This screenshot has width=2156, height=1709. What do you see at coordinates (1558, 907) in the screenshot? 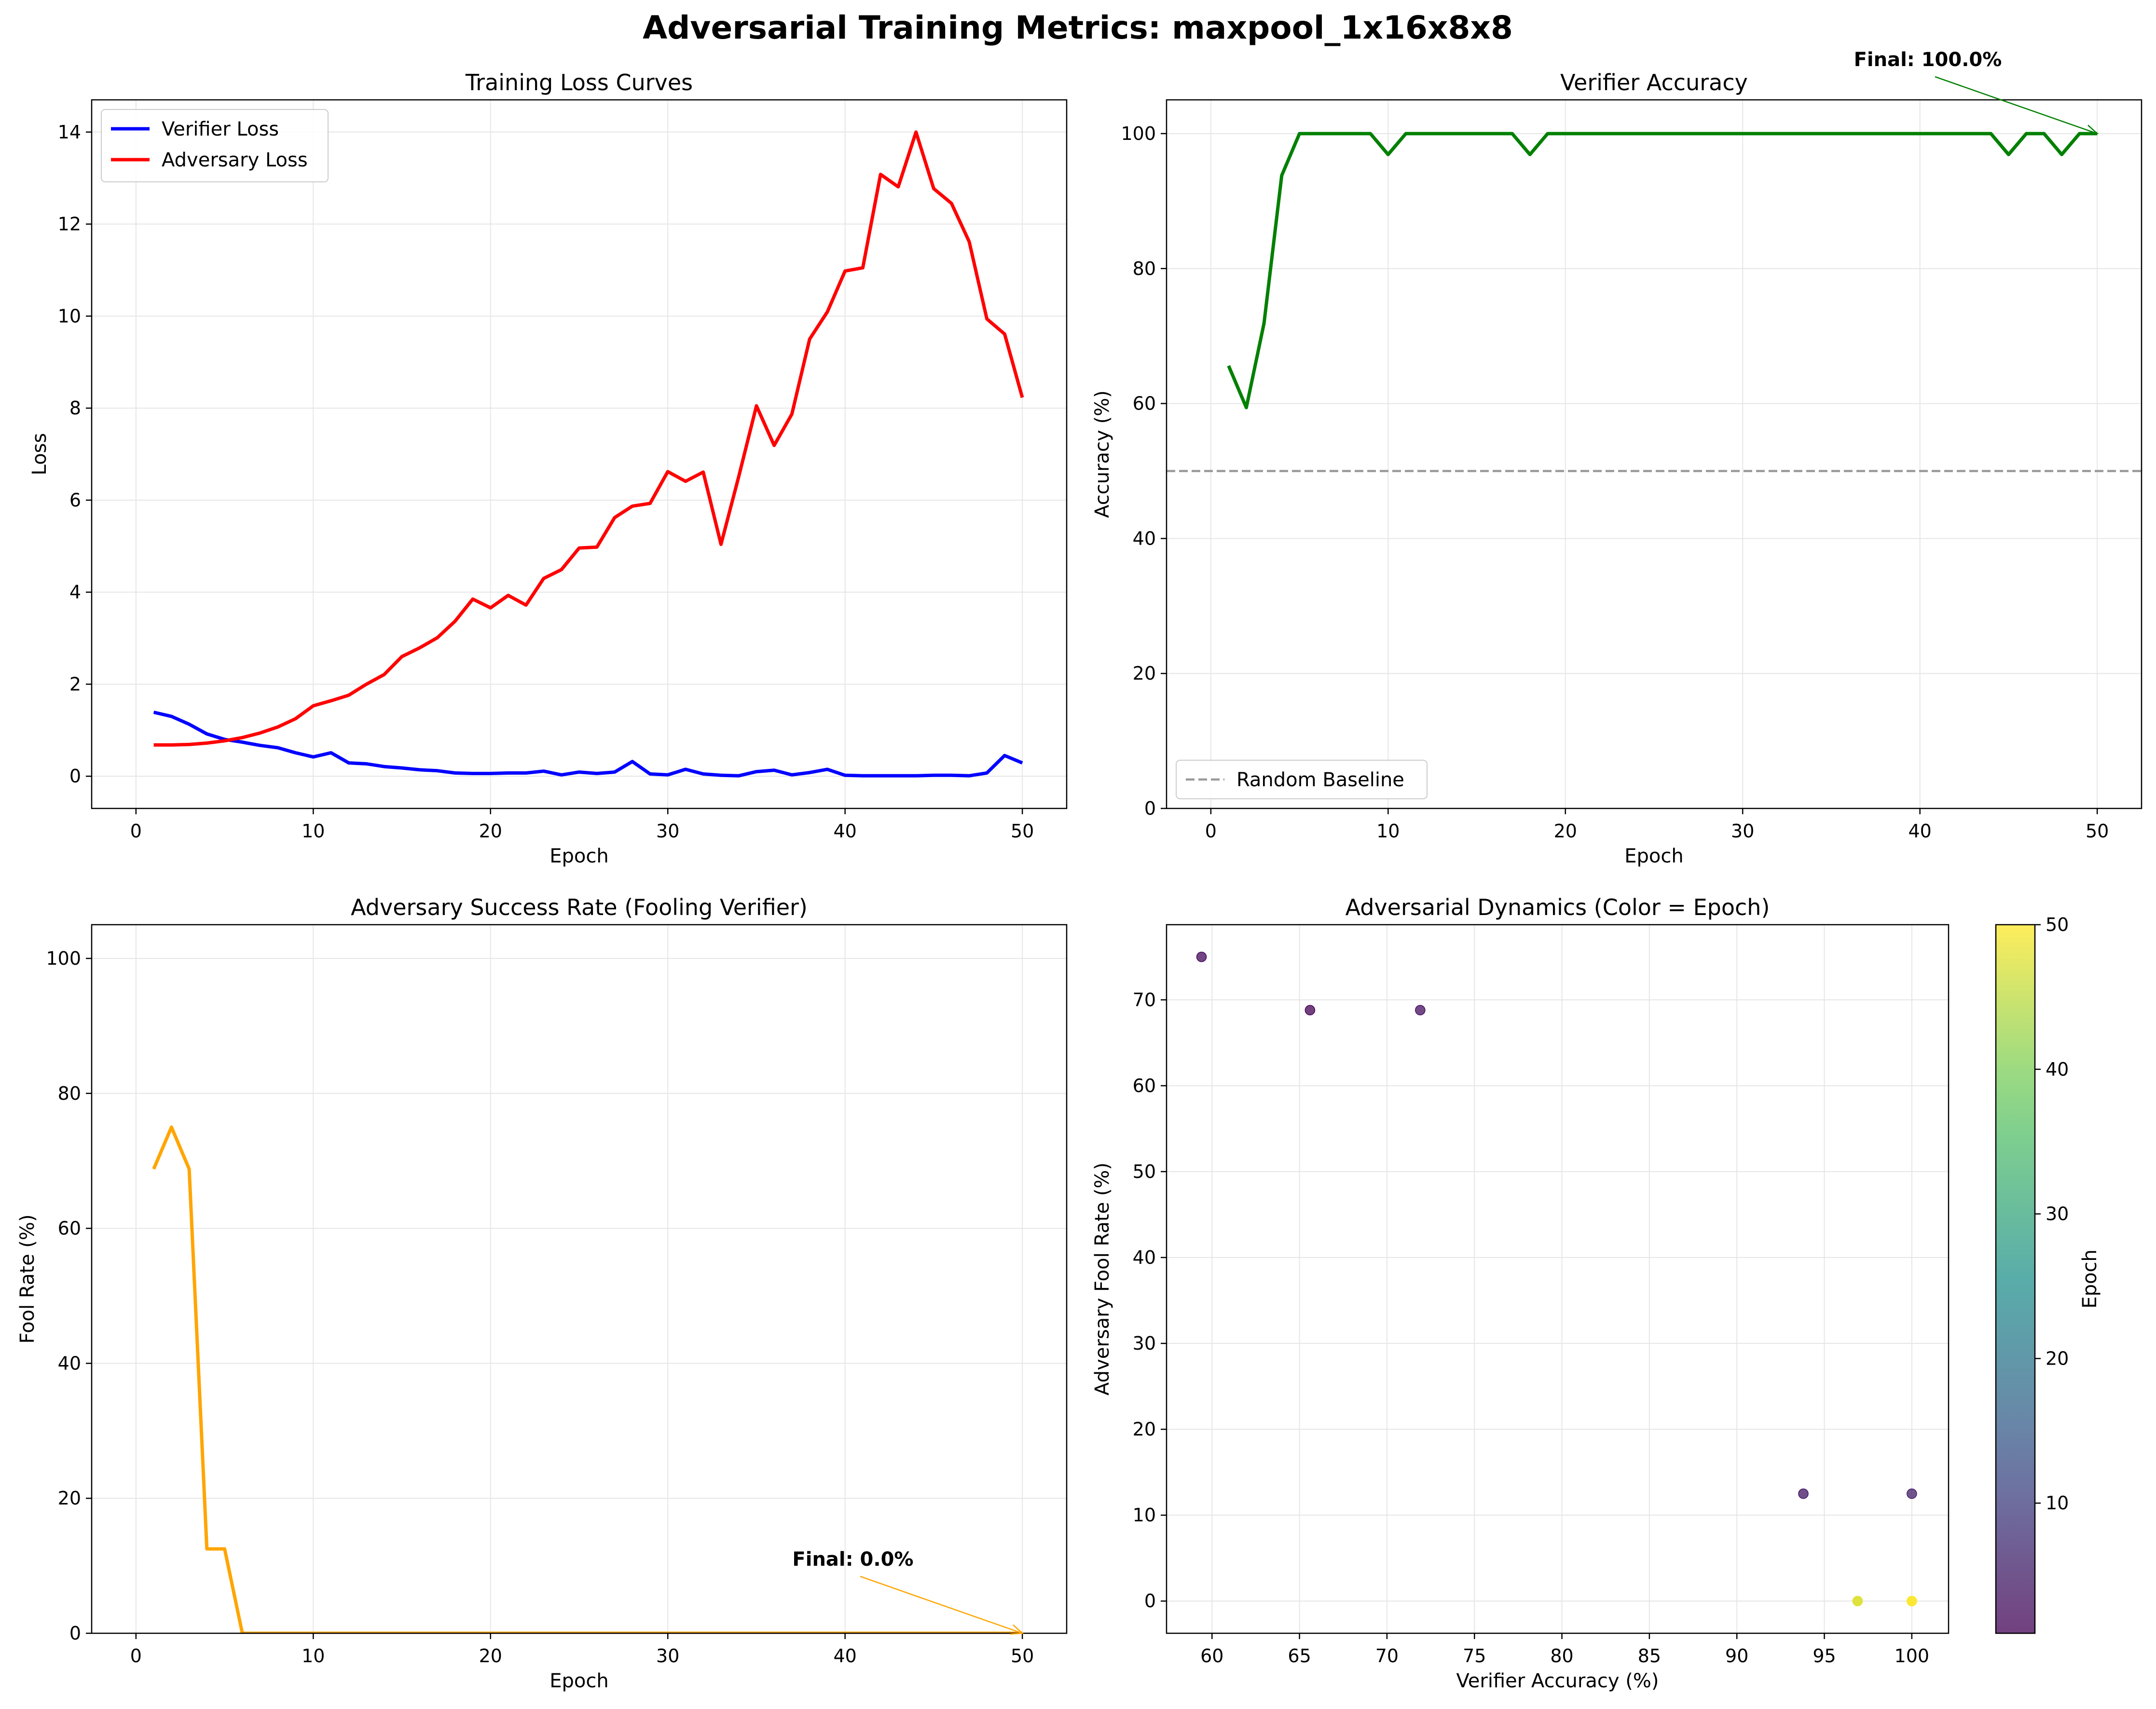
I see `chart-title: Adversarial Dynamics (Color = Epoch)` at bounding box center [1558, 907].